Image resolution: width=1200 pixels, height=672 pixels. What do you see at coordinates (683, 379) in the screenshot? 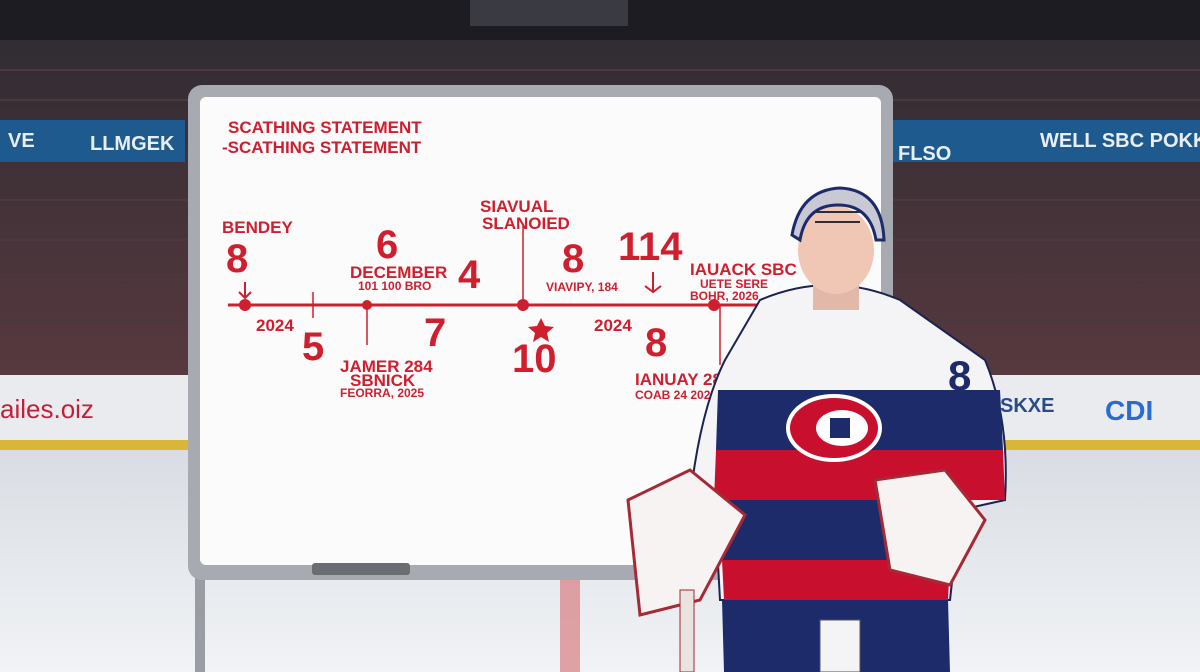
I see `timeline-label: IANUAY 288` at bounding box center [683, 379].